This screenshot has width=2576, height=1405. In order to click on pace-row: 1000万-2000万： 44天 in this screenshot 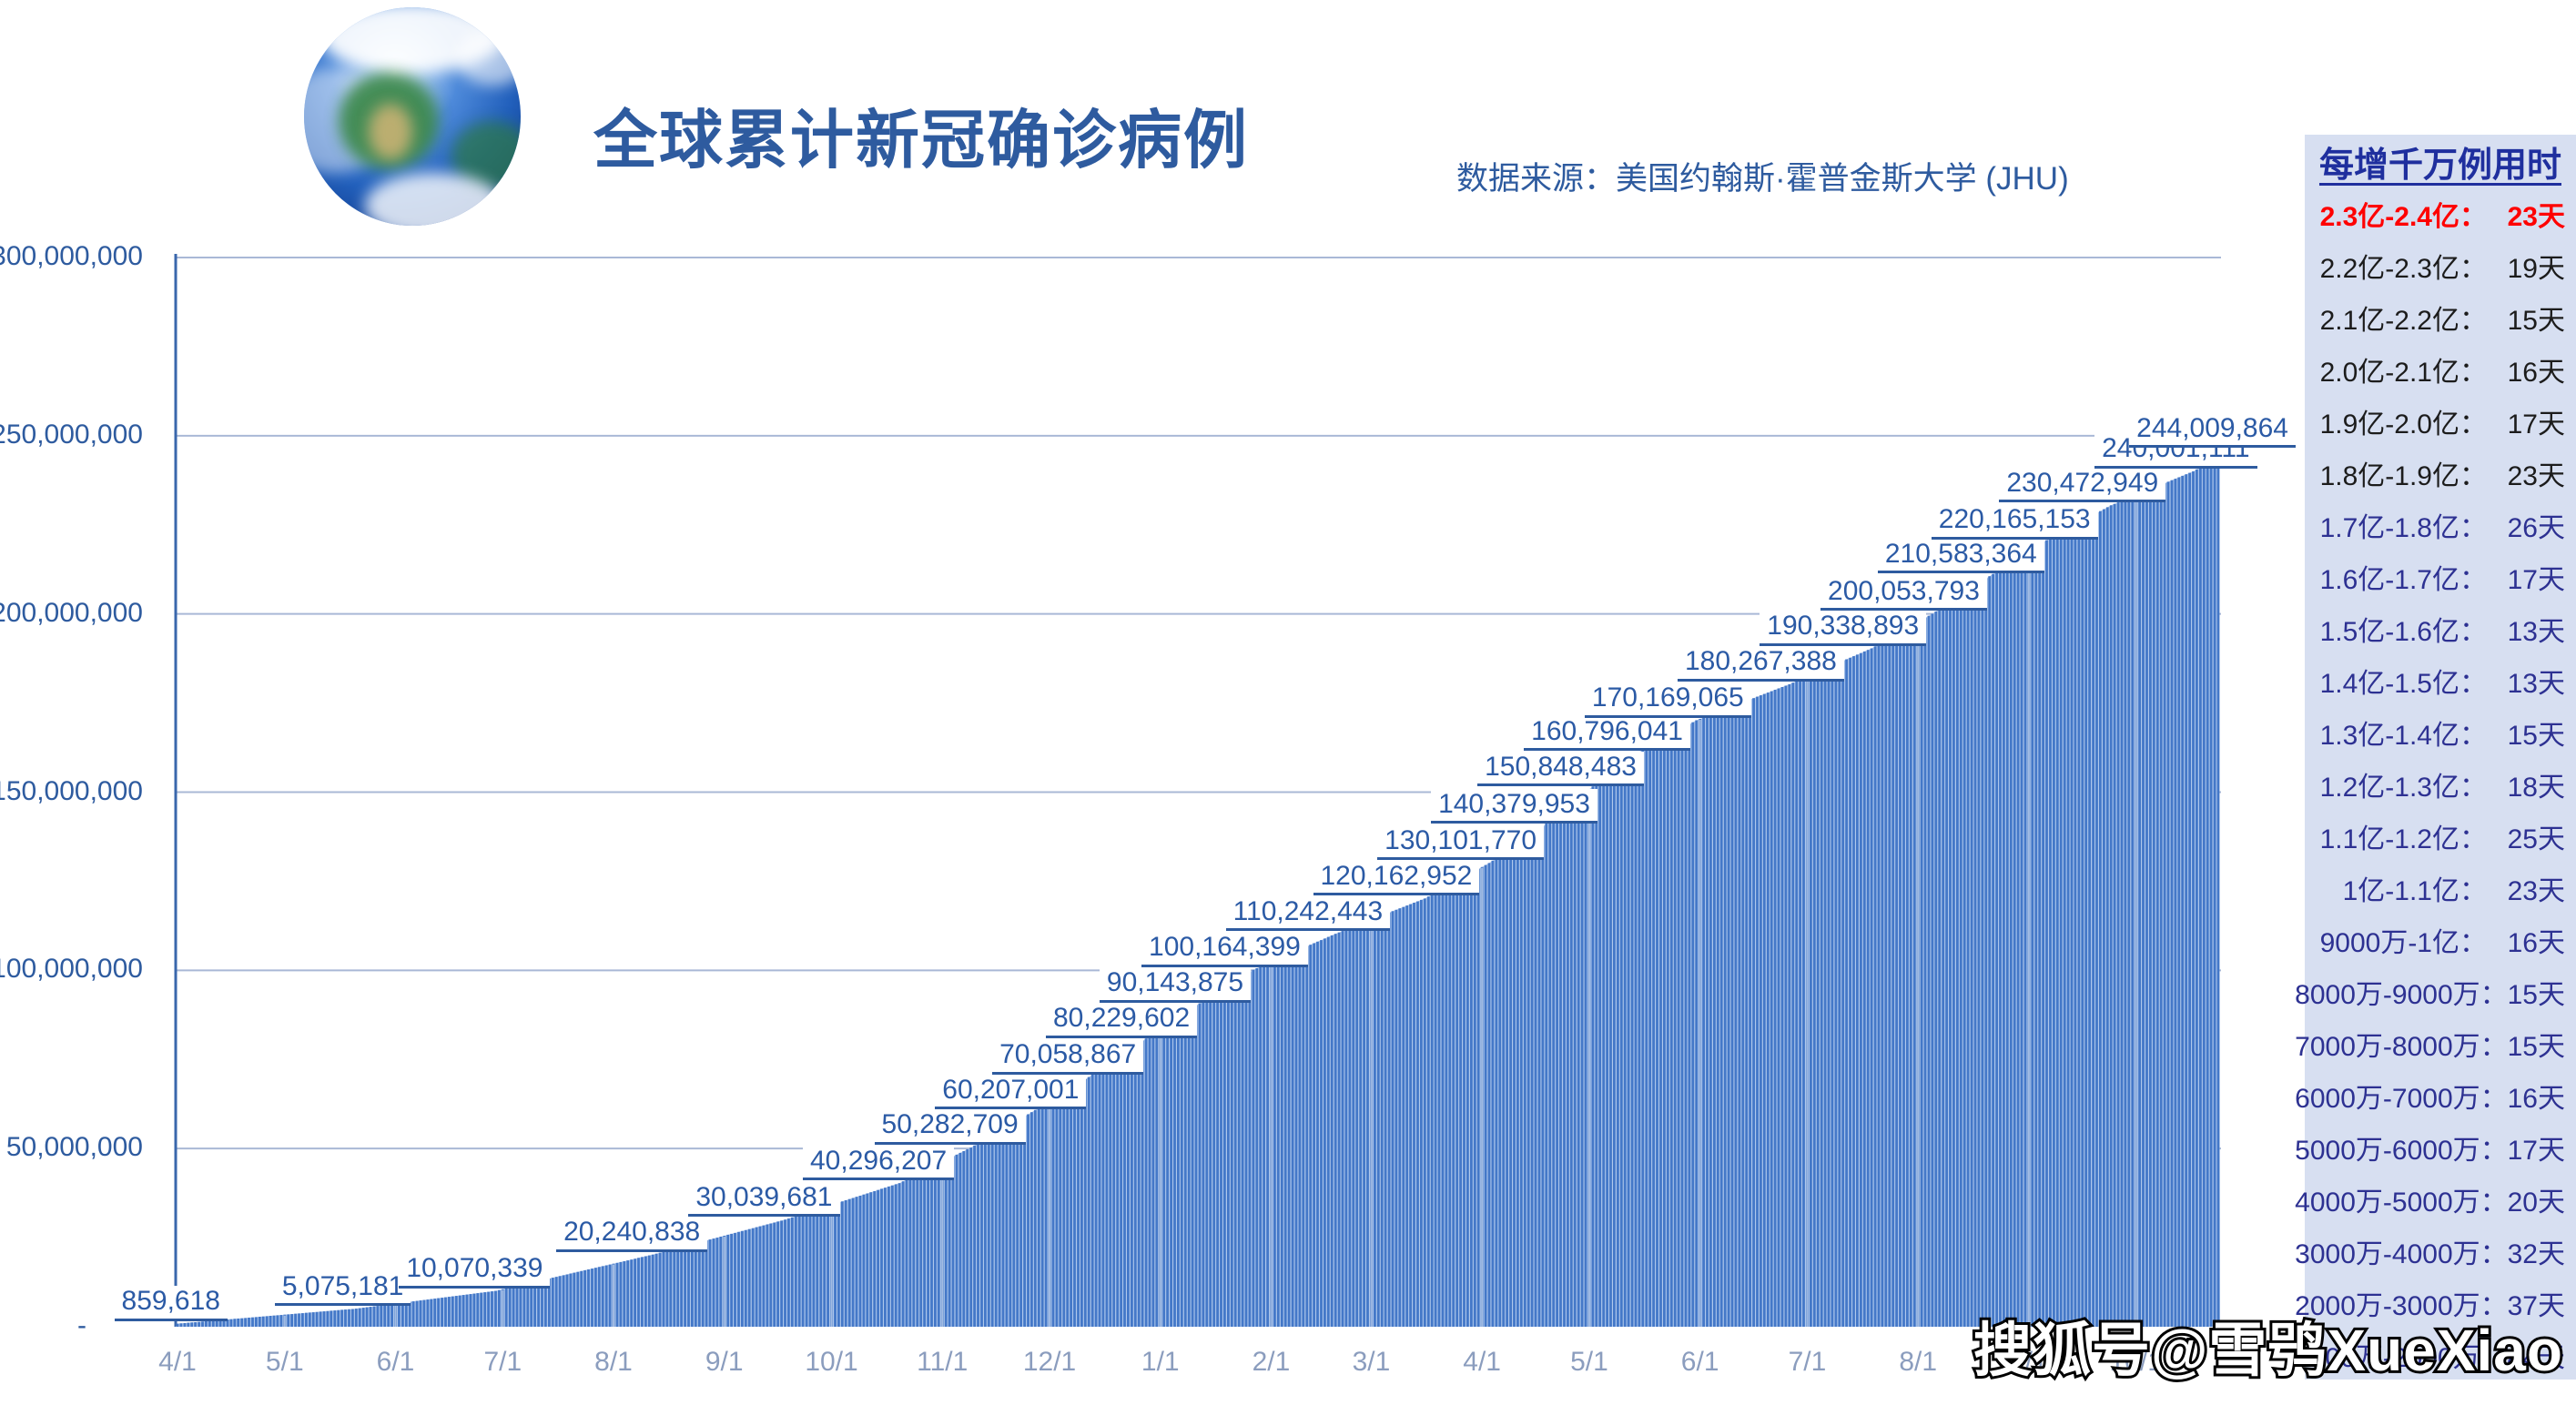, I will do `click(2435, 1354)`.